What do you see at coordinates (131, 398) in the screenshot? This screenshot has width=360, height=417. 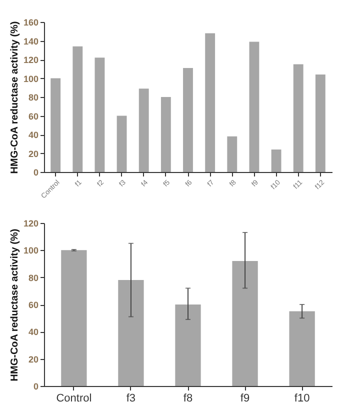 I see `x-tick-label: f3` at bounding box center [131, 398].